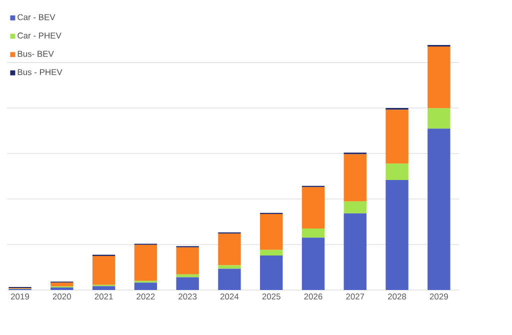 The width and height of the screenshot is (512, 335). I want to click on x-tick-label: 2024, so click(229, 297).